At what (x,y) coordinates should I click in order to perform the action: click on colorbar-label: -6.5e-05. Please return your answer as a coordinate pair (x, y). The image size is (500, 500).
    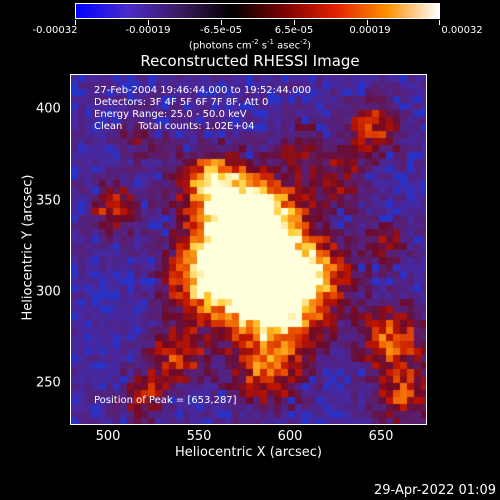
    Looking at the image, I should click on (221, 30).